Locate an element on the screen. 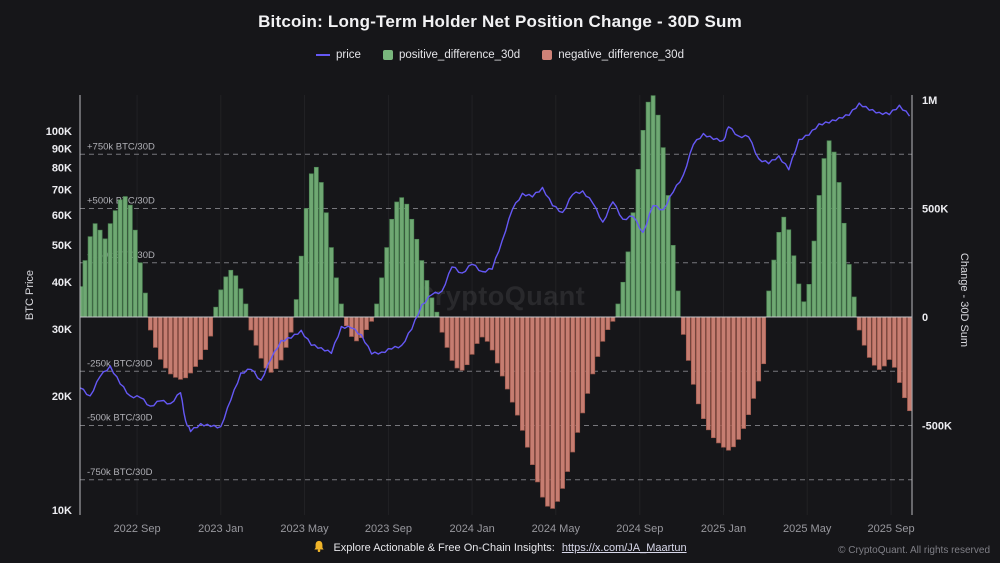  watermark: CryptoQuant is located at coordinates (500, 296).